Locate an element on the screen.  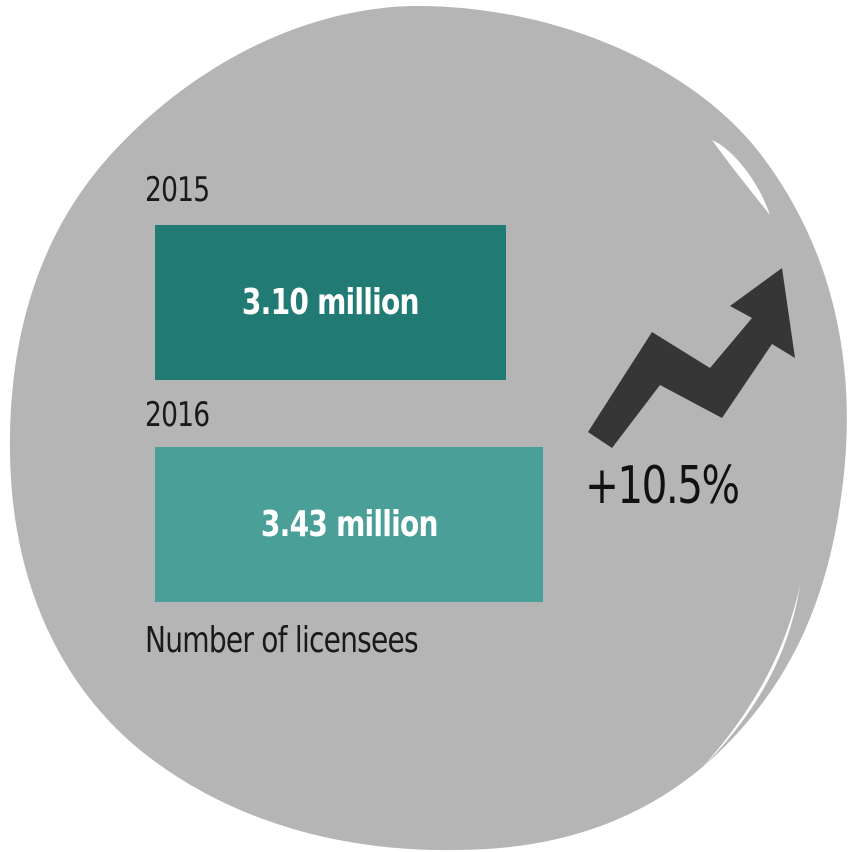
bar-2016: 3.43 million is located at coordinates (349, 524).